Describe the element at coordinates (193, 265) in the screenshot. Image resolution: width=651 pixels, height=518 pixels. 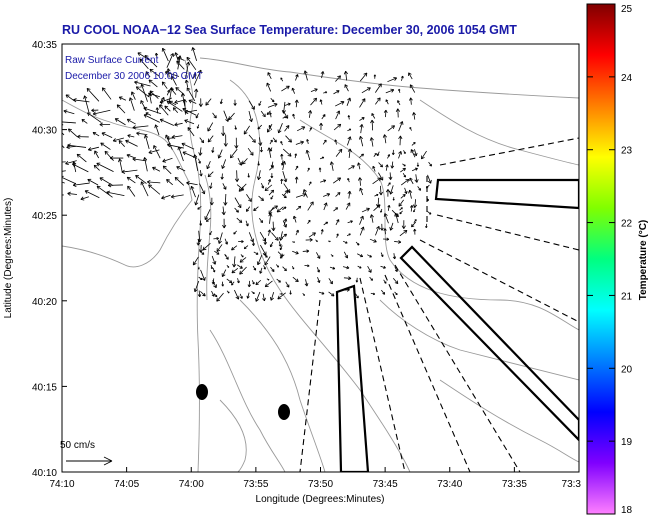
I see `coastline-lower-bay` at that location.